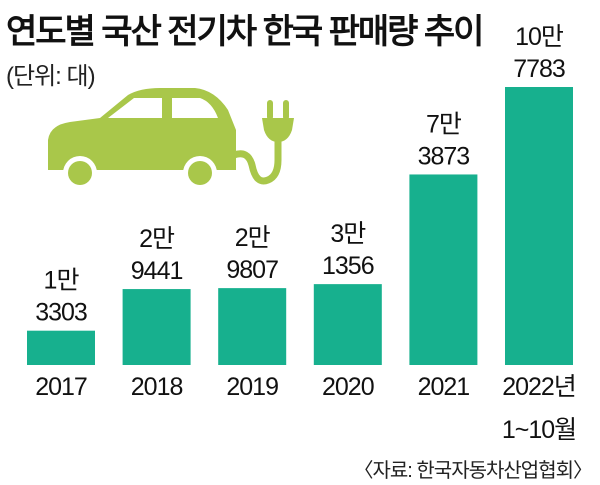 This screenshot has width=600, height=485. Describe the element at coordinates (252, 387) in the screenshot. I see `x-tick-label: 2019` at that location.